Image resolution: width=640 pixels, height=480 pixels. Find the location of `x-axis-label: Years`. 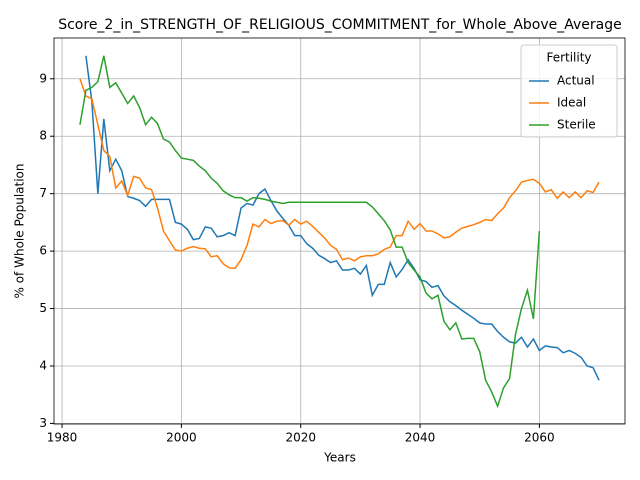

x-axis-label: Years is located at coordinates (339, 458).